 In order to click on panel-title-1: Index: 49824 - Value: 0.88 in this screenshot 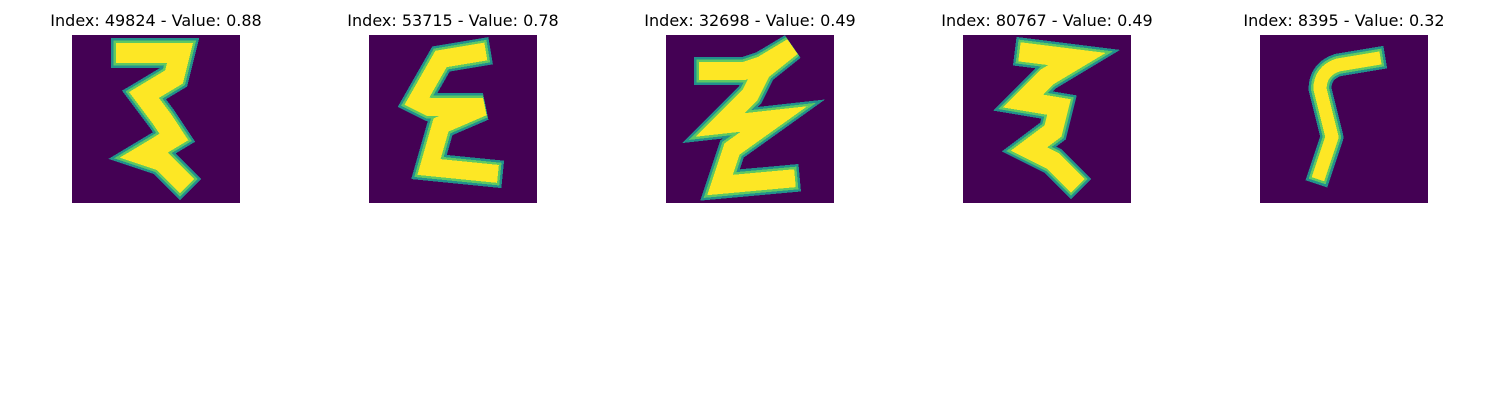, I will do `click(156, 20)`.